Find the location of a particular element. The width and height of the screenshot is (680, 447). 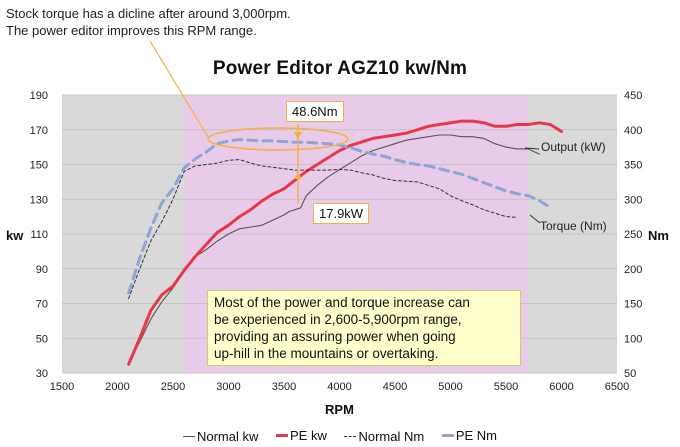

legend-item-pe-nm: PE Nm is located at coordinates (469, 435).